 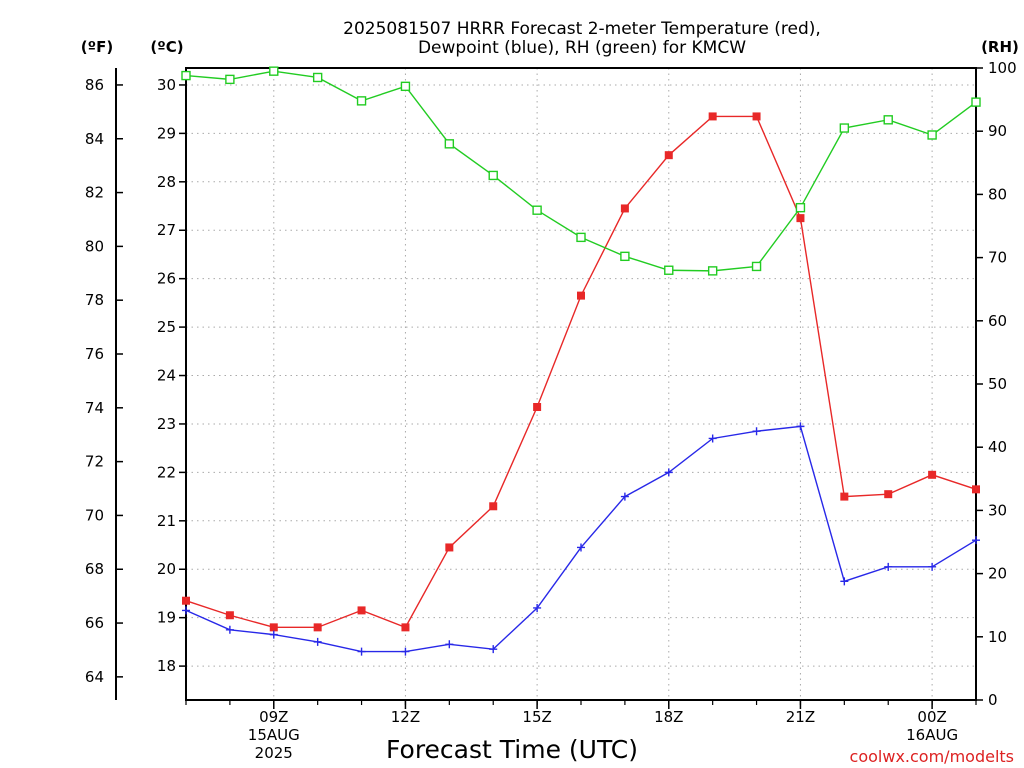 What do you see at coordinates (166, 327) in the screenshot?
I see `celsius-tick-label: 25` at bounding box center [166, 327].